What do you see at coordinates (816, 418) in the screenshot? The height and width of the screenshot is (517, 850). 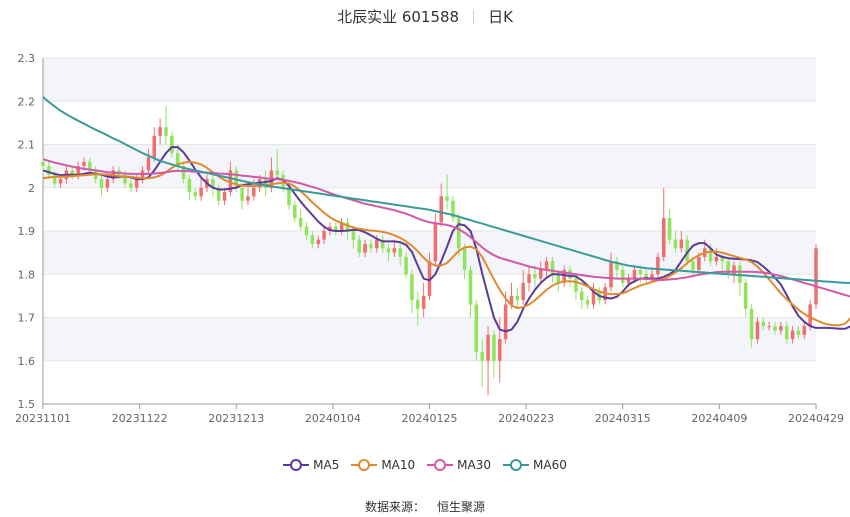 I see `x-tick-label: 20240429` at bounding box center [816, 418].